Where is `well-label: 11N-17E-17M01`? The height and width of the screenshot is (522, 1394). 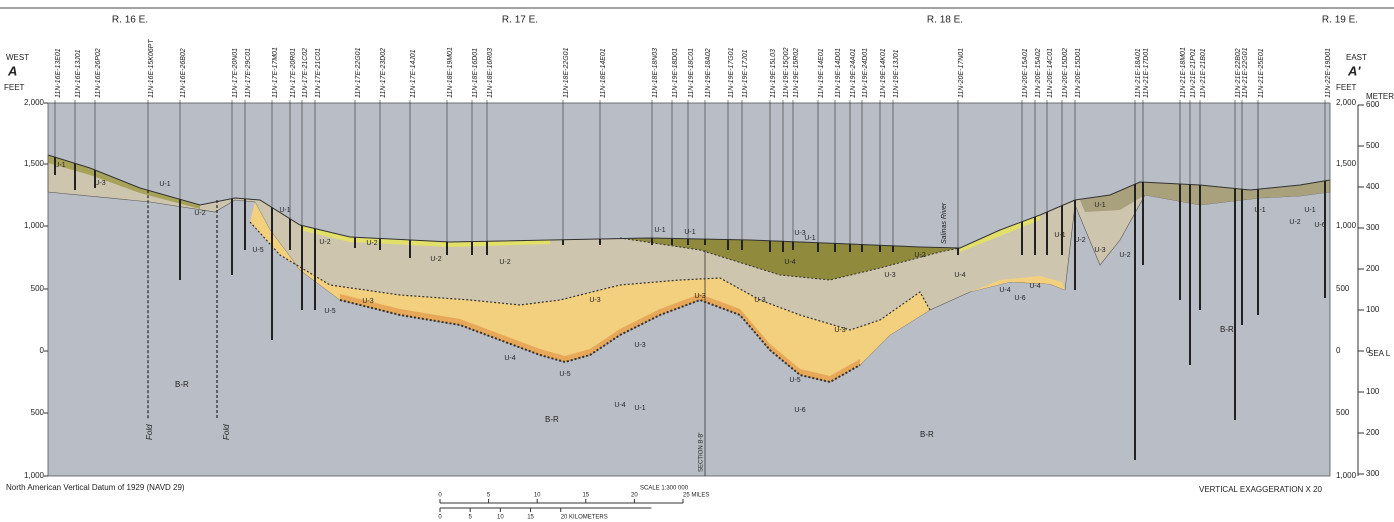 well-label: 11N-17E-17M01 is located at coordinates (275, 72).